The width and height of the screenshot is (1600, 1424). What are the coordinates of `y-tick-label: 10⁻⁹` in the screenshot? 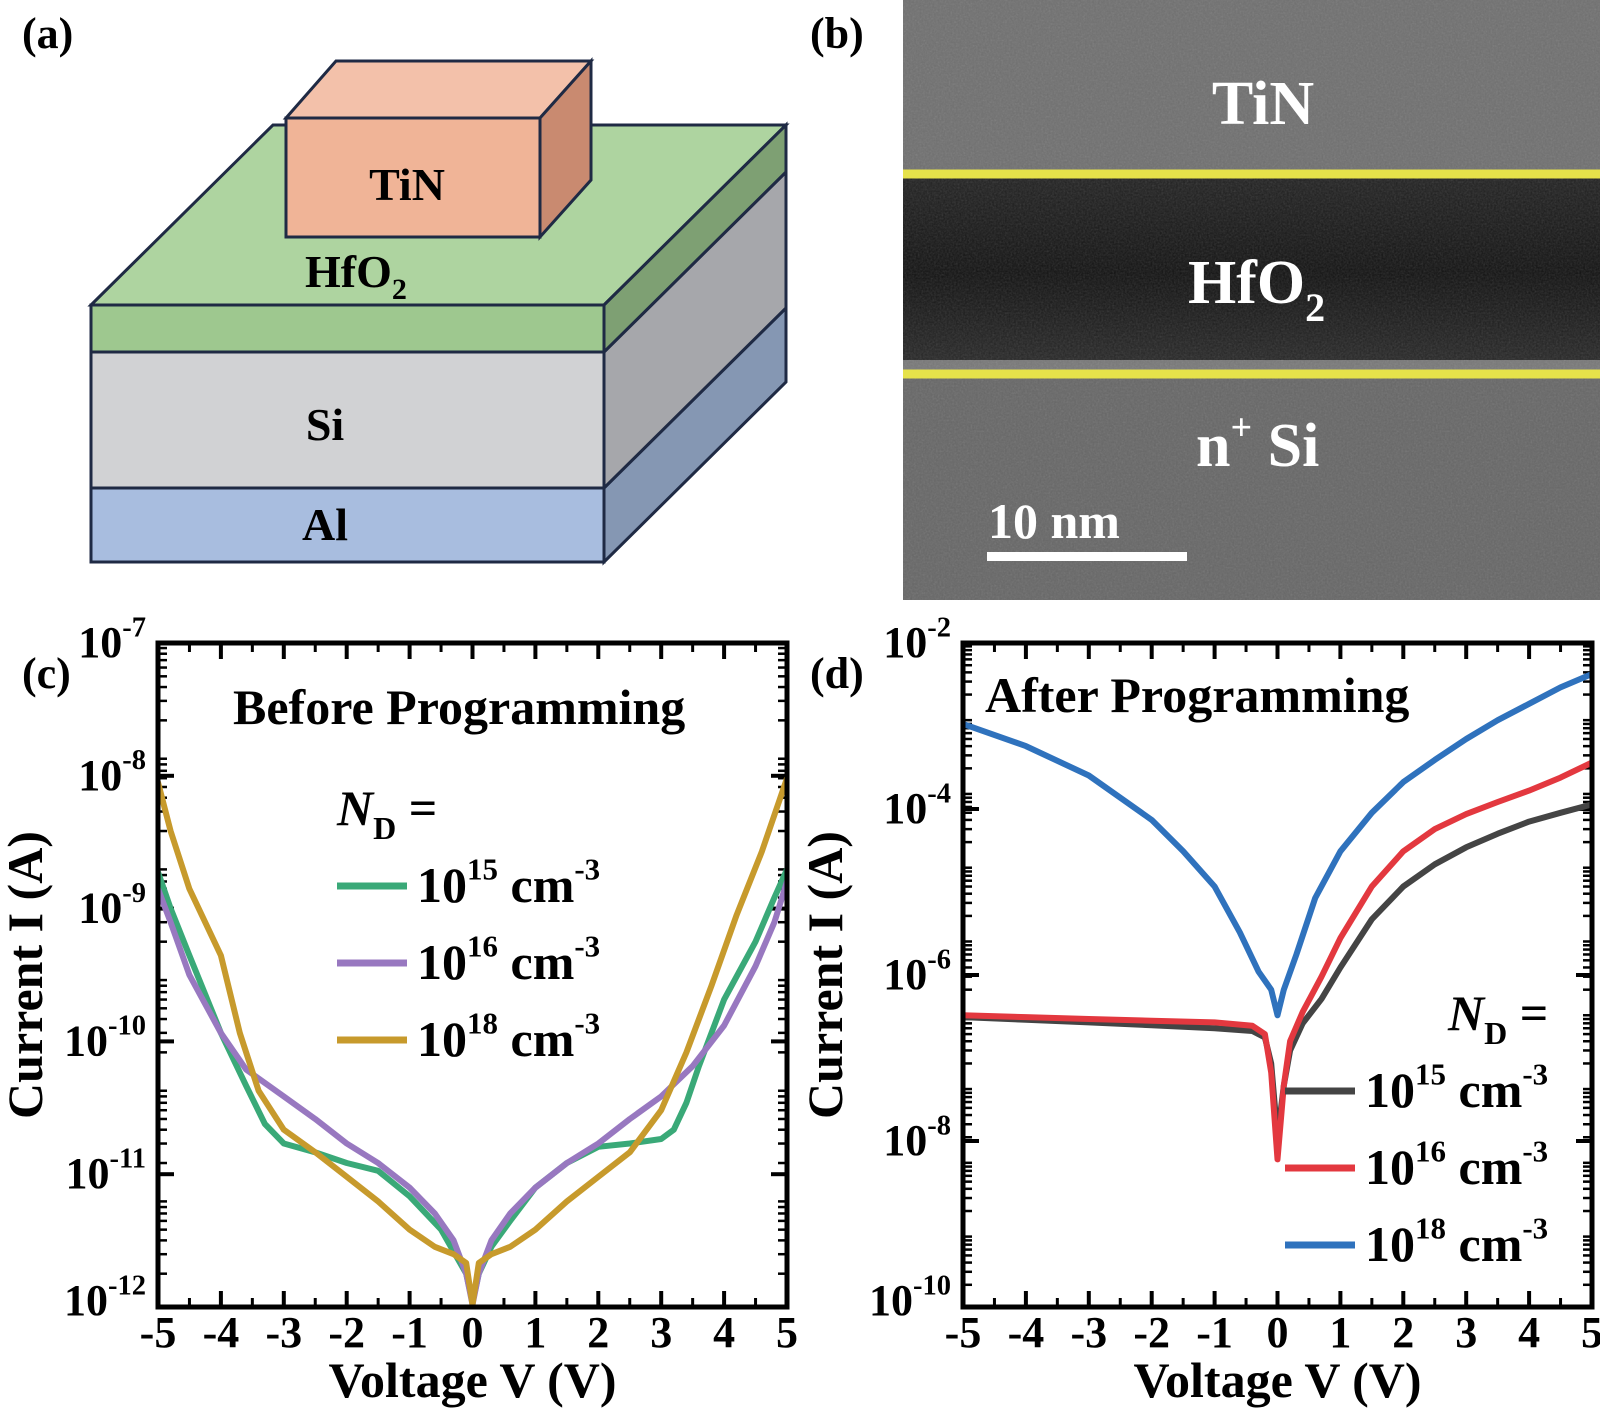 It's located at (112, 905).